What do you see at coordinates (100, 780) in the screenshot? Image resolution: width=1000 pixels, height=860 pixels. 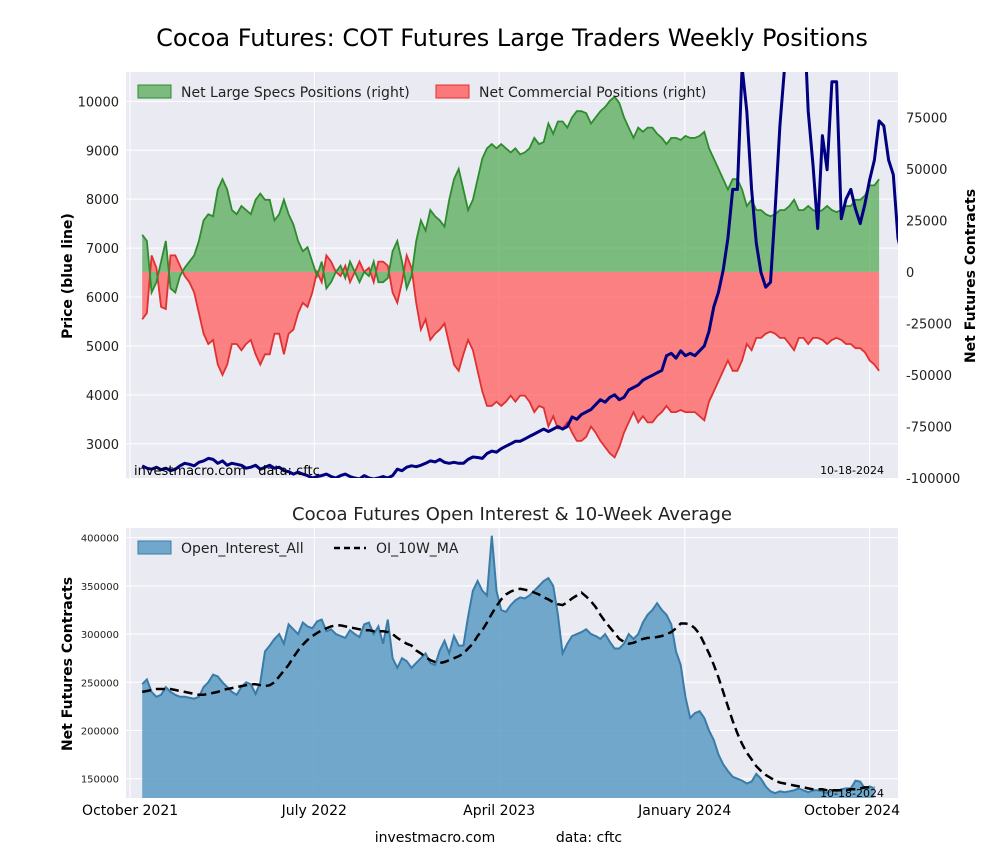 I see `bottom-left-tick-label: 150000` at bounding box center [100, 780].